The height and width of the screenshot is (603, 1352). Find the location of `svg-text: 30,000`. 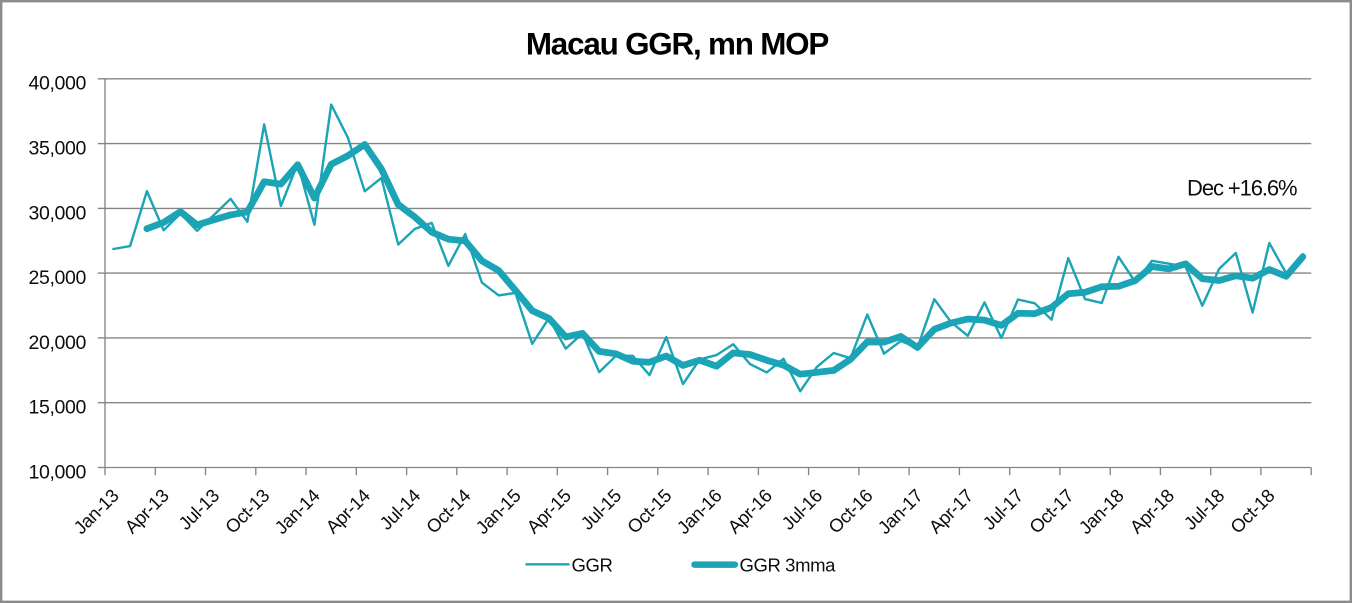

svg-text: 30,000 is located at coordinates (57, 213).